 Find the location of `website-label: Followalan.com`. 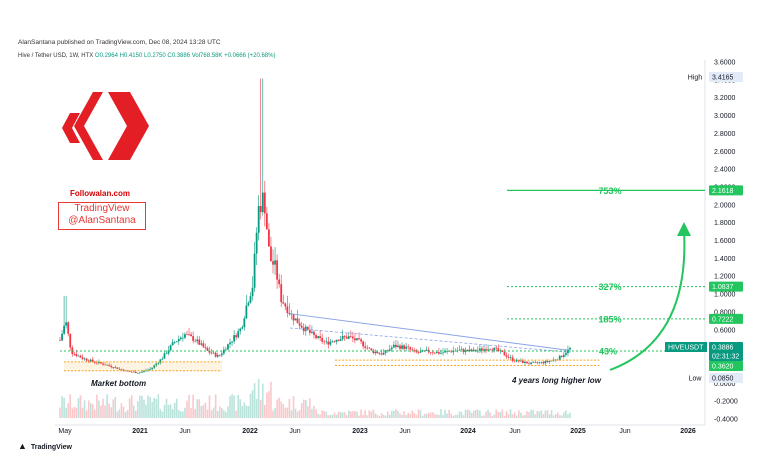

website-label: Followalan.com is located at coordinates (100, 193).